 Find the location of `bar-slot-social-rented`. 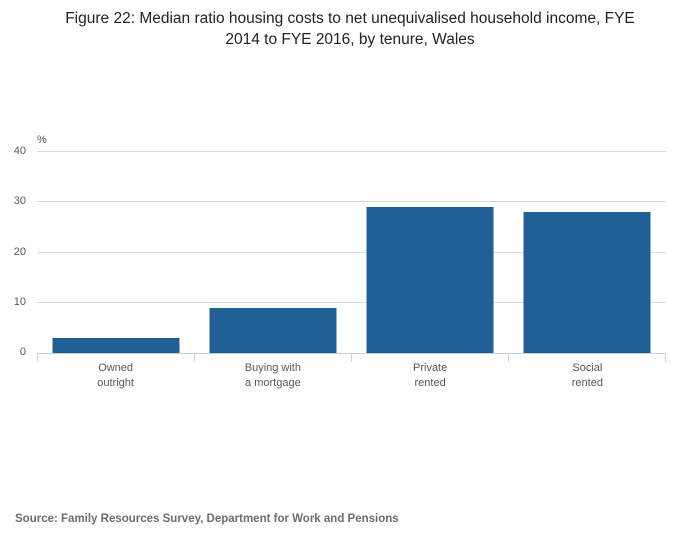

bar-slot-social-rented is located at coordinates (587, 252).